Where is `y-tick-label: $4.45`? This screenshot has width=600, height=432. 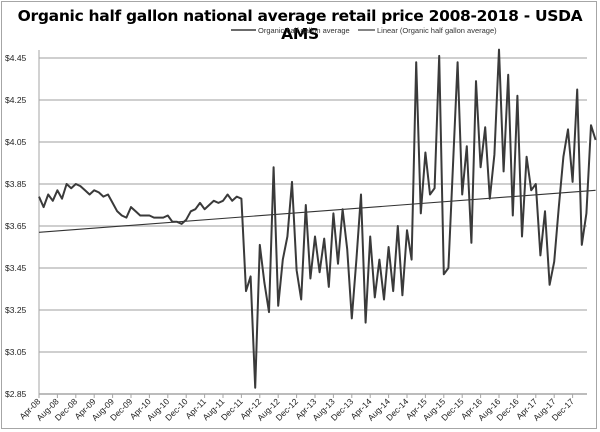
y-tick-label: $4.45 is located at coordinates (16, 58).